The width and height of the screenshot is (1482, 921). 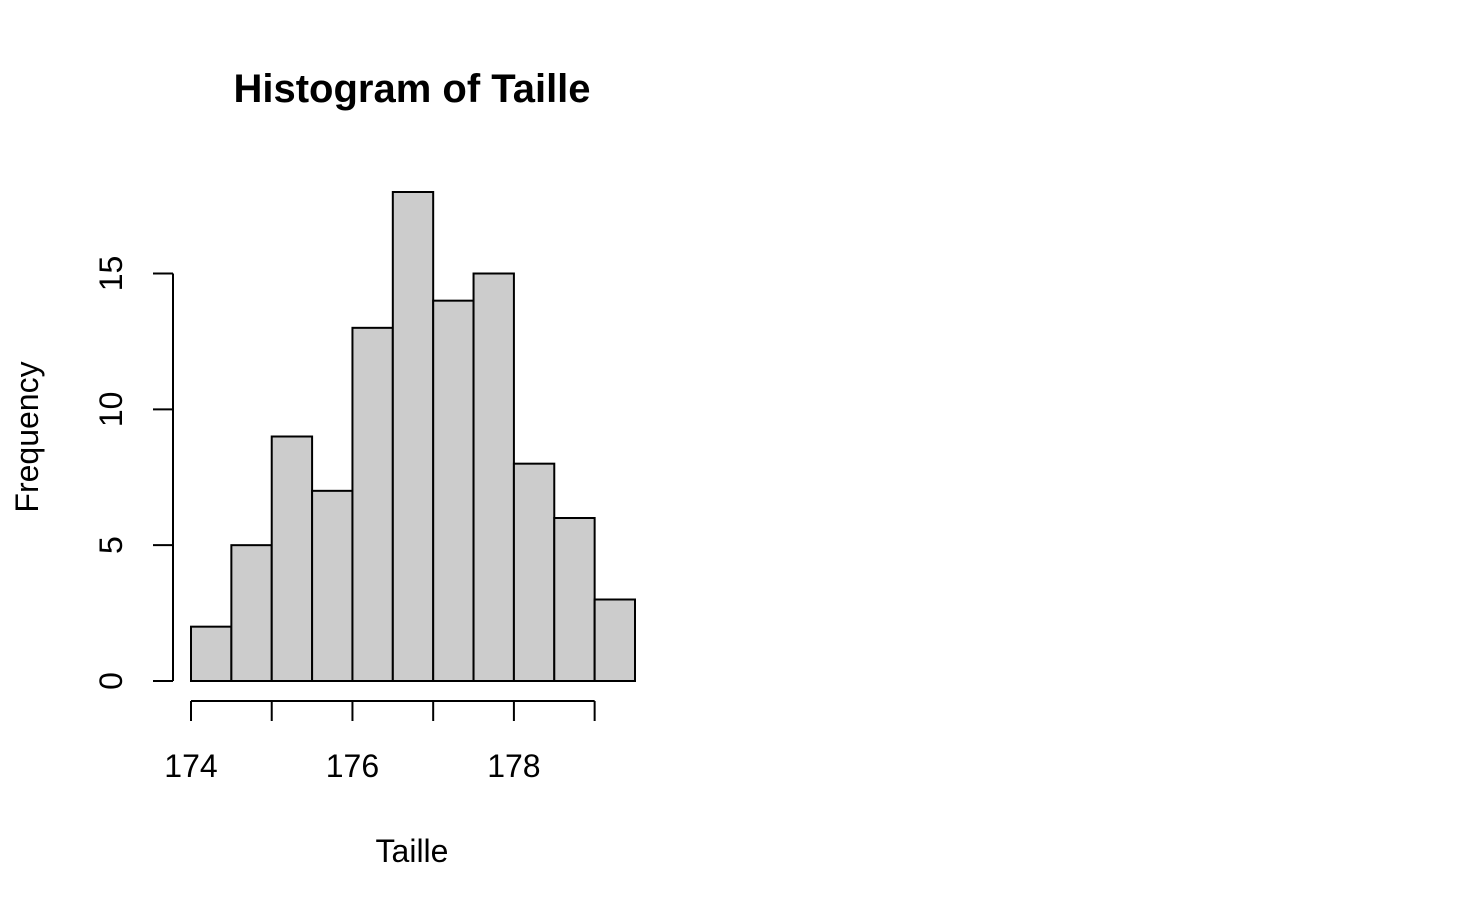 What do you see at coordinates (111, 410) in the screenshot?
I see `y-tick-label: 10` at bounding box center [111, 410].